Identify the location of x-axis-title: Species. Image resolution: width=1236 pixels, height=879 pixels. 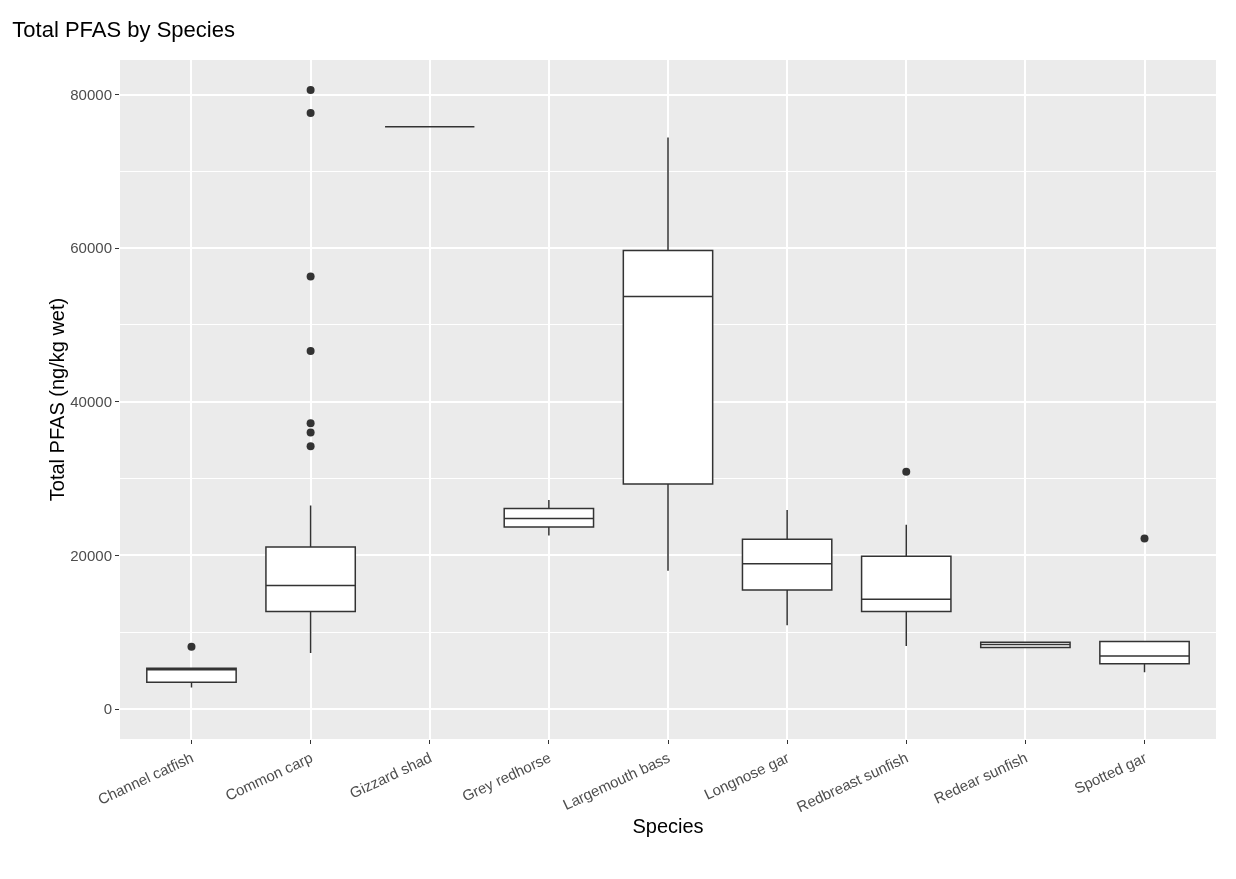
(668, 826).